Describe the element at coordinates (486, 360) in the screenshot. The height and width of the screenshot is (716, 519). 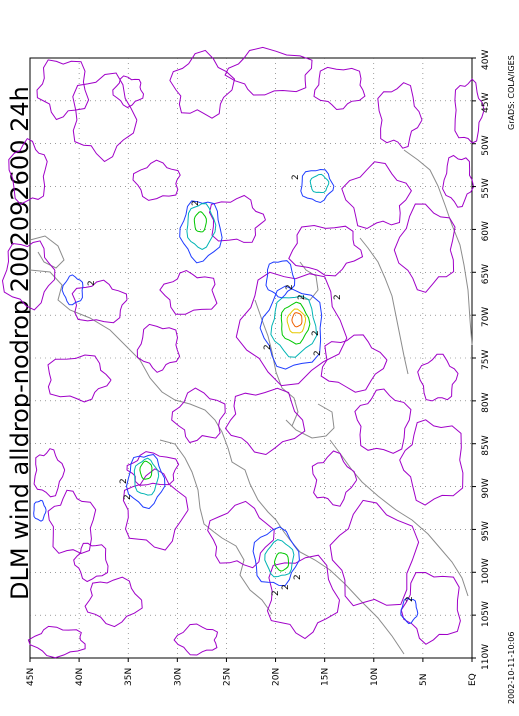
I see `lon-tick-label: 75W` at that location.